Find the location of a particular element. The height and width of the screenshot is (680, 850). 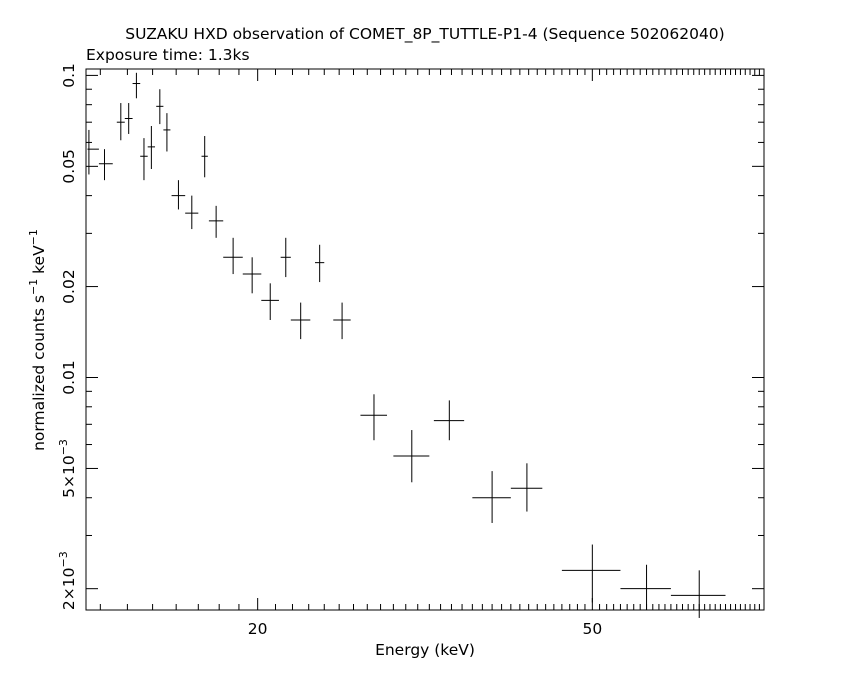

y-tick-label: 0.1 is located at coordinates (69, 75).